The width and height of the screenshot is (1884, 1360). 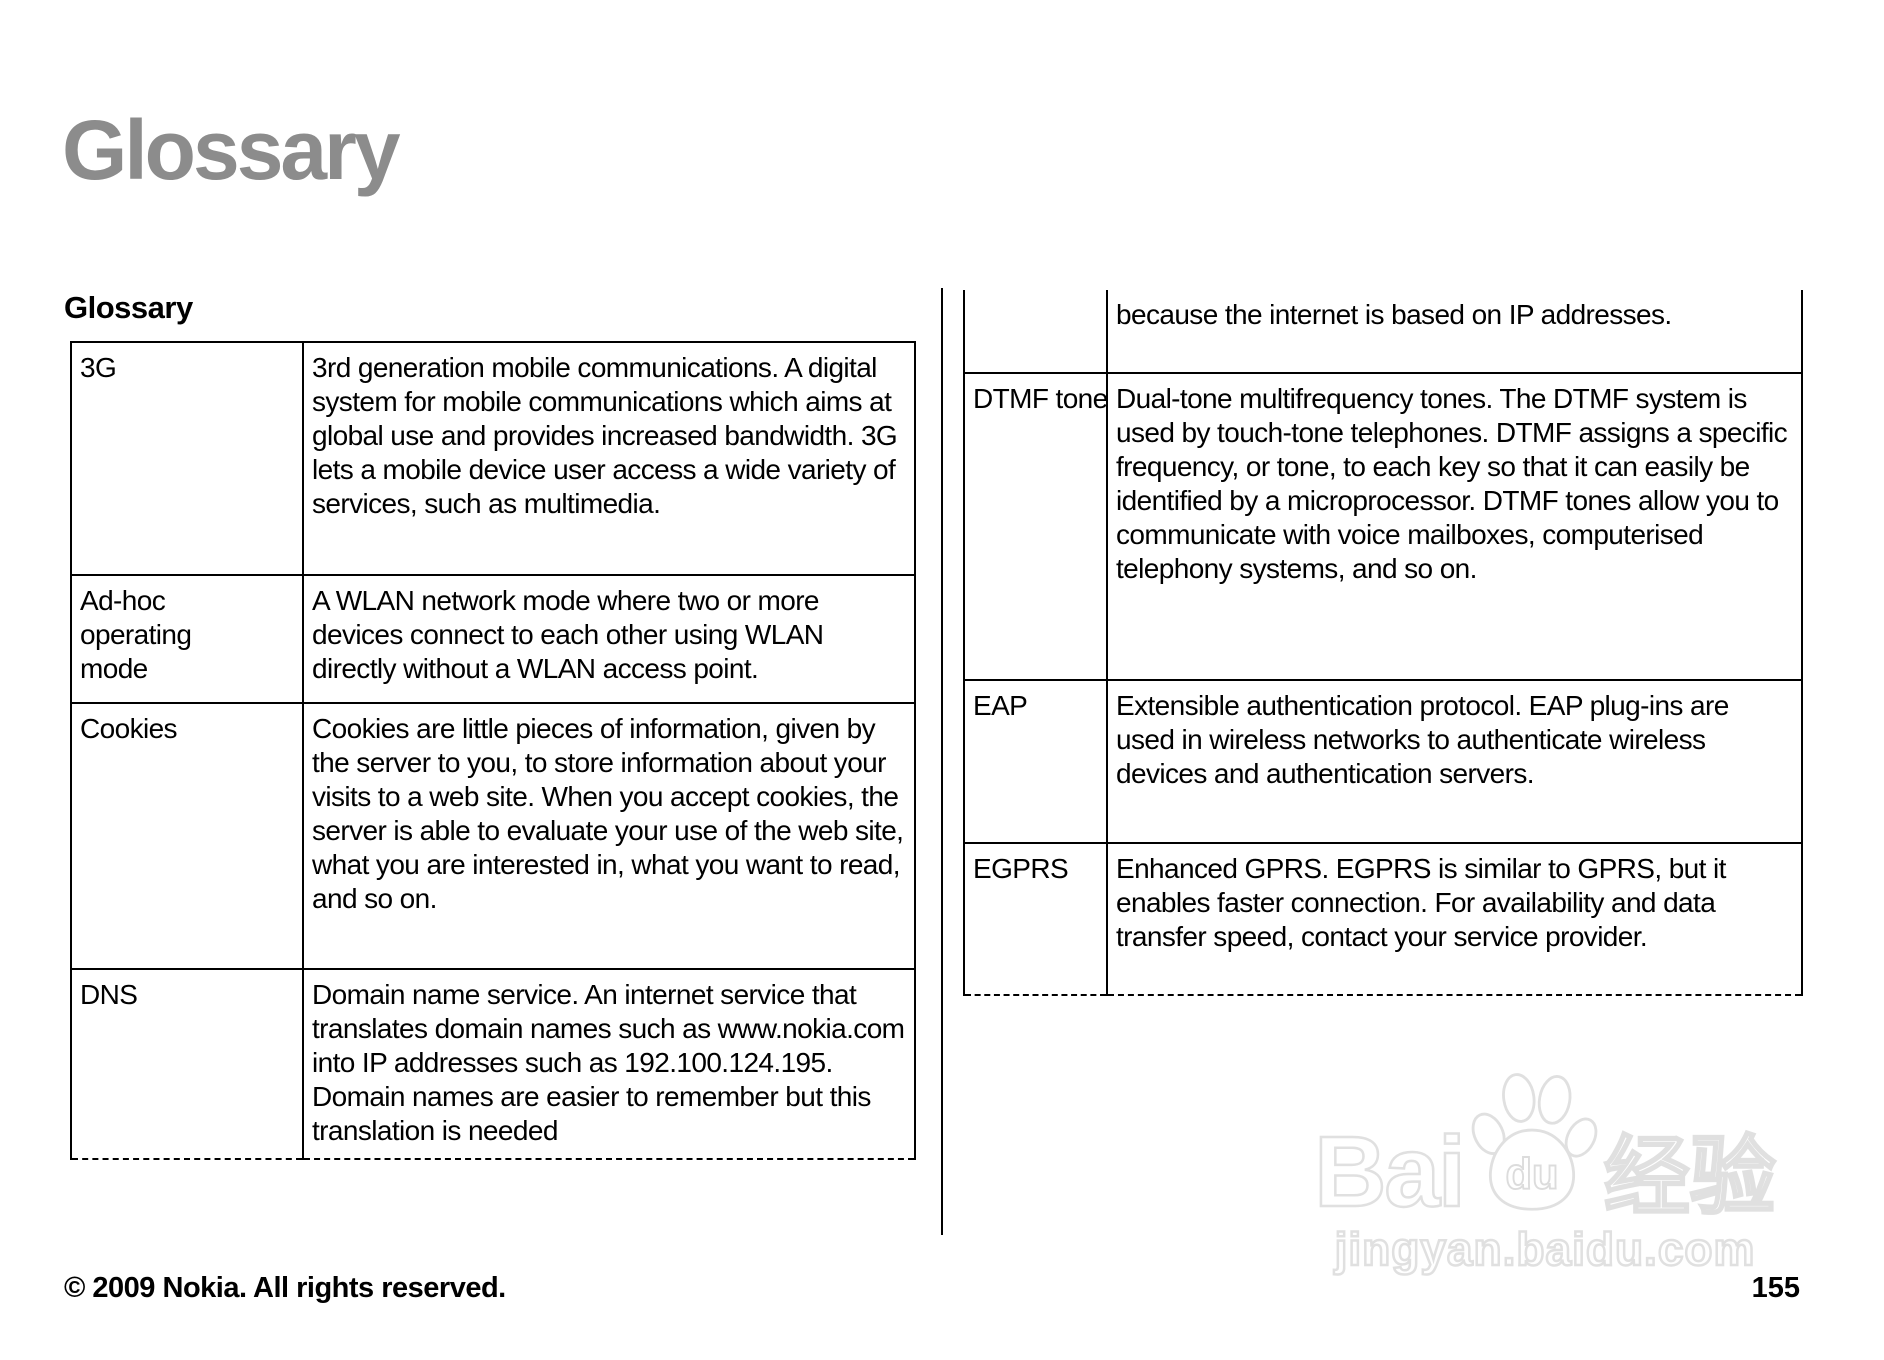 I want to click on copyright-text: © 2009 Nokia. All rights reserved., so click(x=285, y=1288).